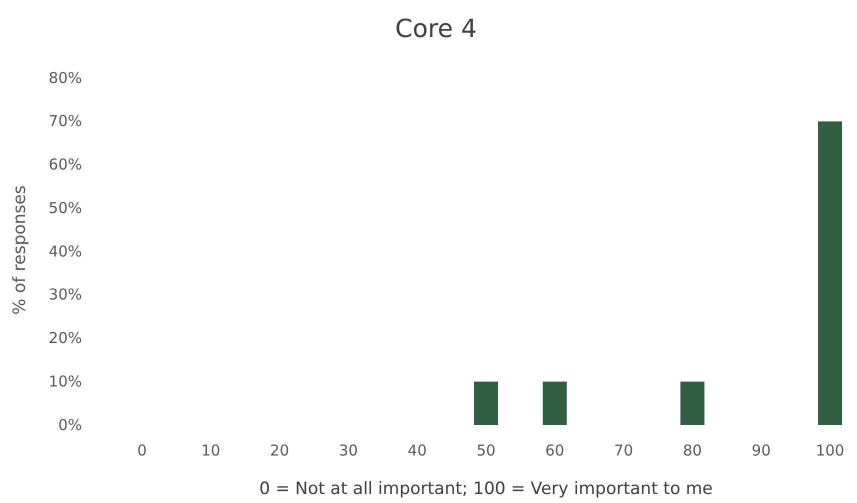 This screenshot has height=503, width=857. What do you see at coordinates (348, 451) in the screenshot?
I see `x-tick-label: 30` at bounding box center [348, 451].